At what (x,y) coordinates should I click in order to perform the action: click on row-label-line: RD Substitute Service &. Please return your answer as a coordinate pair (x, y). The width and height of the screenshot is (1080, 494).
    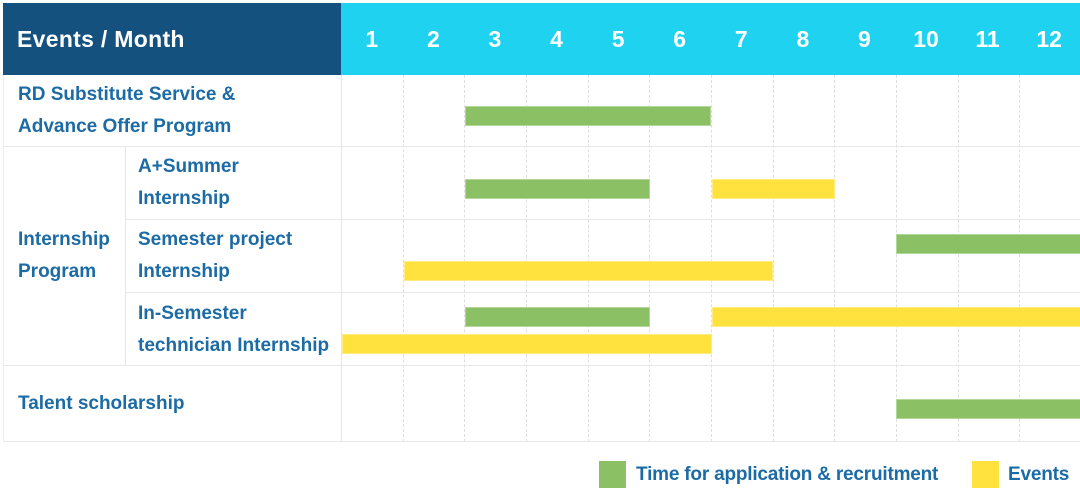
    Looking at the image, I should click on (127, 94).